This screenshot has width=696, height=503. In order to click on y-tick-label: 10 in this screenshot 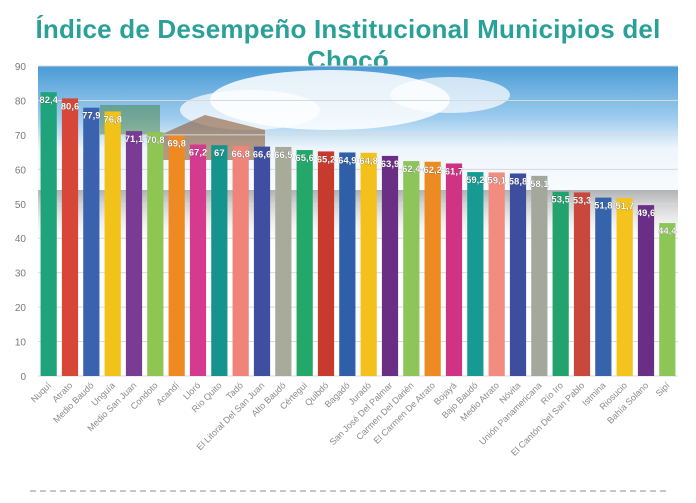, I will do `click(21, 343)`.